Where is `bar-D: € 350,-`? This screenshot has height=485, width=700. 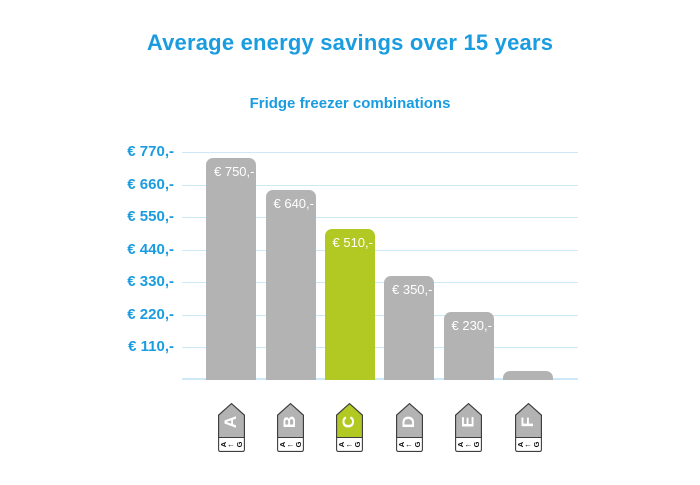 bar-D: € 350,- is located at coordinates (409, 328).